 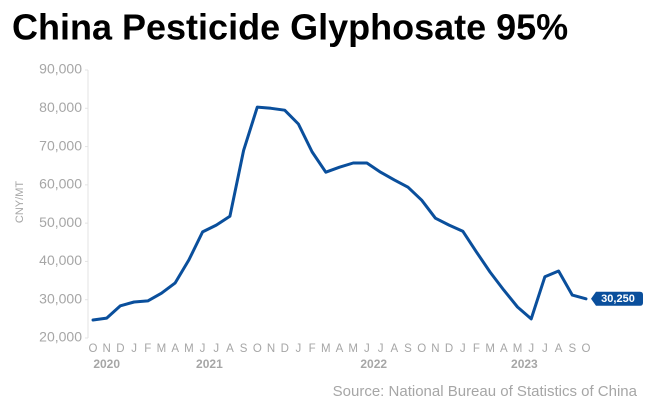 What do you see at coordinates (524, 364) in the screenshot?
I see `year-label: 2023` at bounding box center [524, 364].